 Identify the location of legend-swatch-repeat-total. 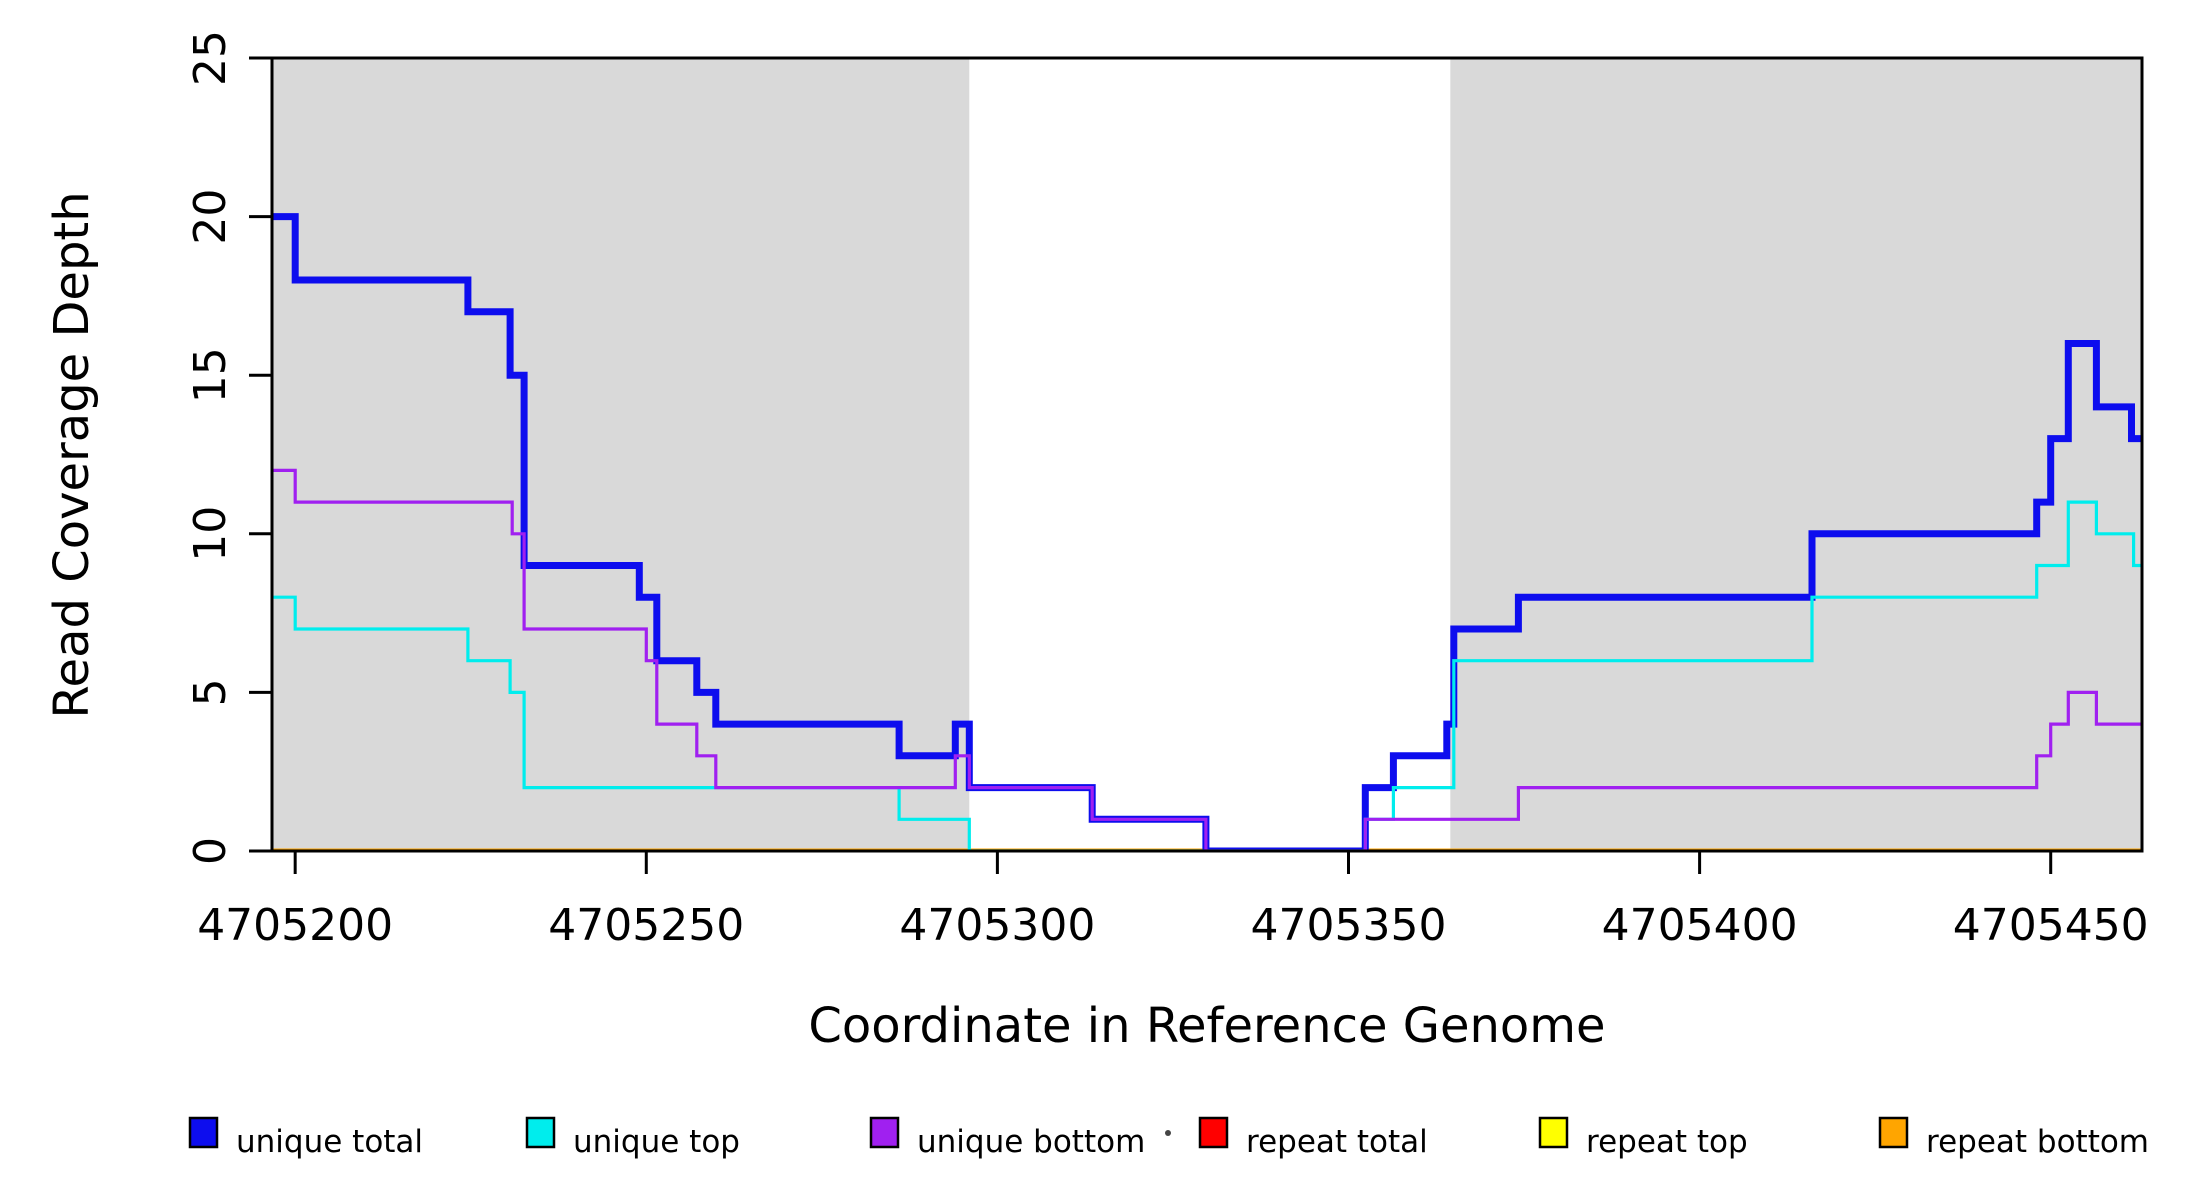
(1213, 1132).